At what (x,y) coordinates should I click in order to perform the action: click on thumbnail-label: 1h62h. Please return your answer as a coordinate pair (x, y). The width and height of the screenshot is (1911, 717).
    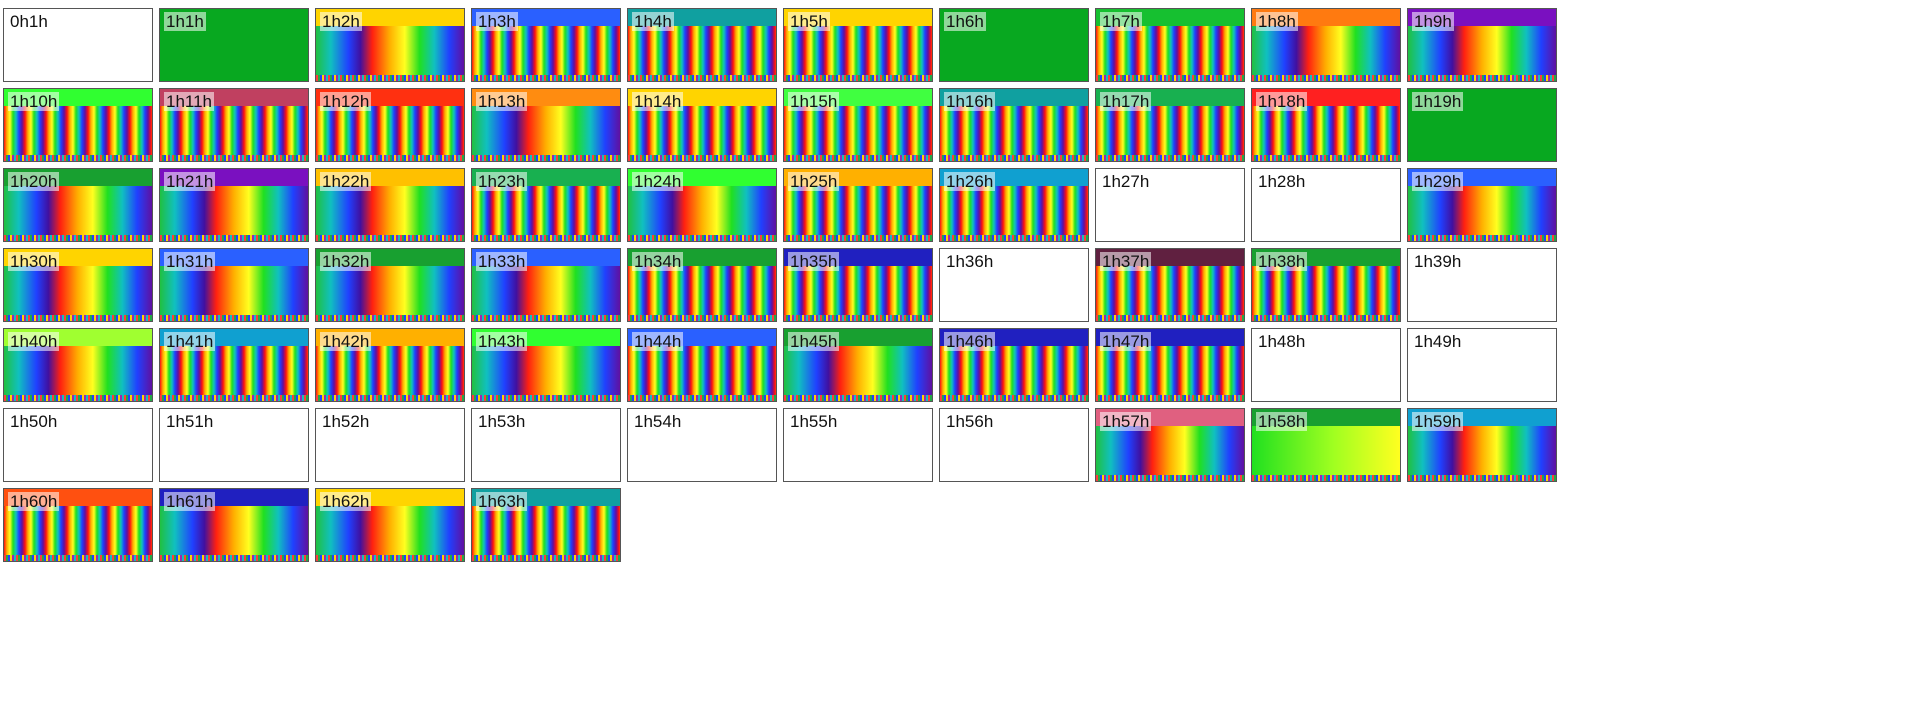
    Looking at the image, I should click on (346, 501).